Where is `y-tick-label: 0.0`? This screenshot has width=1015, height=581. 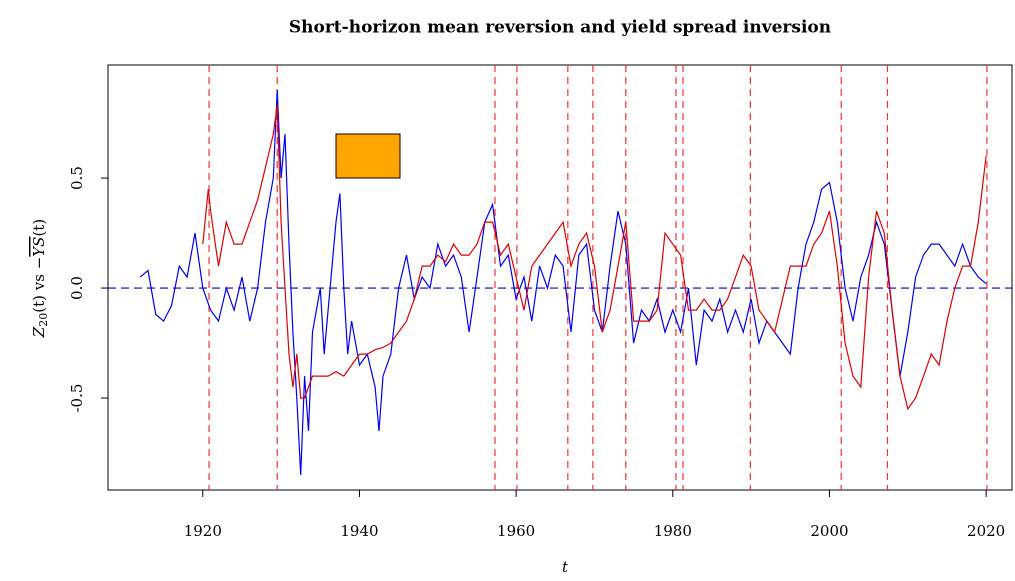 y-tick-label: 0.0 is located at coordinates (77, 288).